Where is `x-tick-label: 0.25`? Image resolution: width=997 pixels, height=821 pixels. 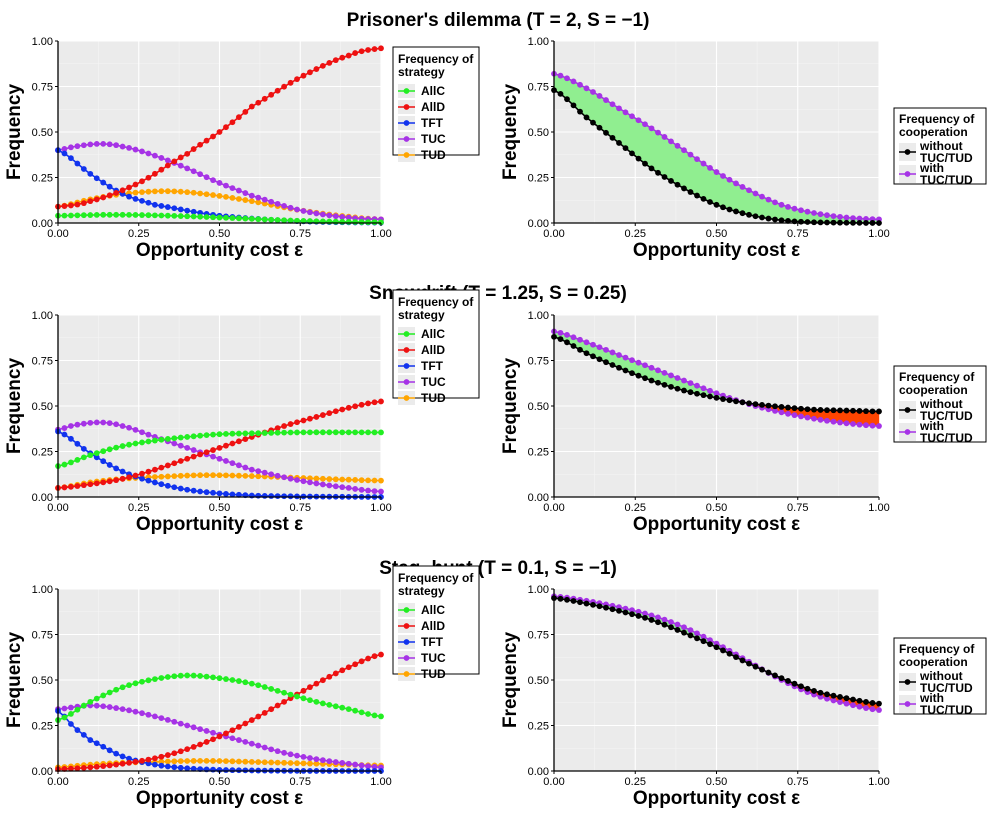 x-tick-label: 0.25 is located at coordinates (635, 782).